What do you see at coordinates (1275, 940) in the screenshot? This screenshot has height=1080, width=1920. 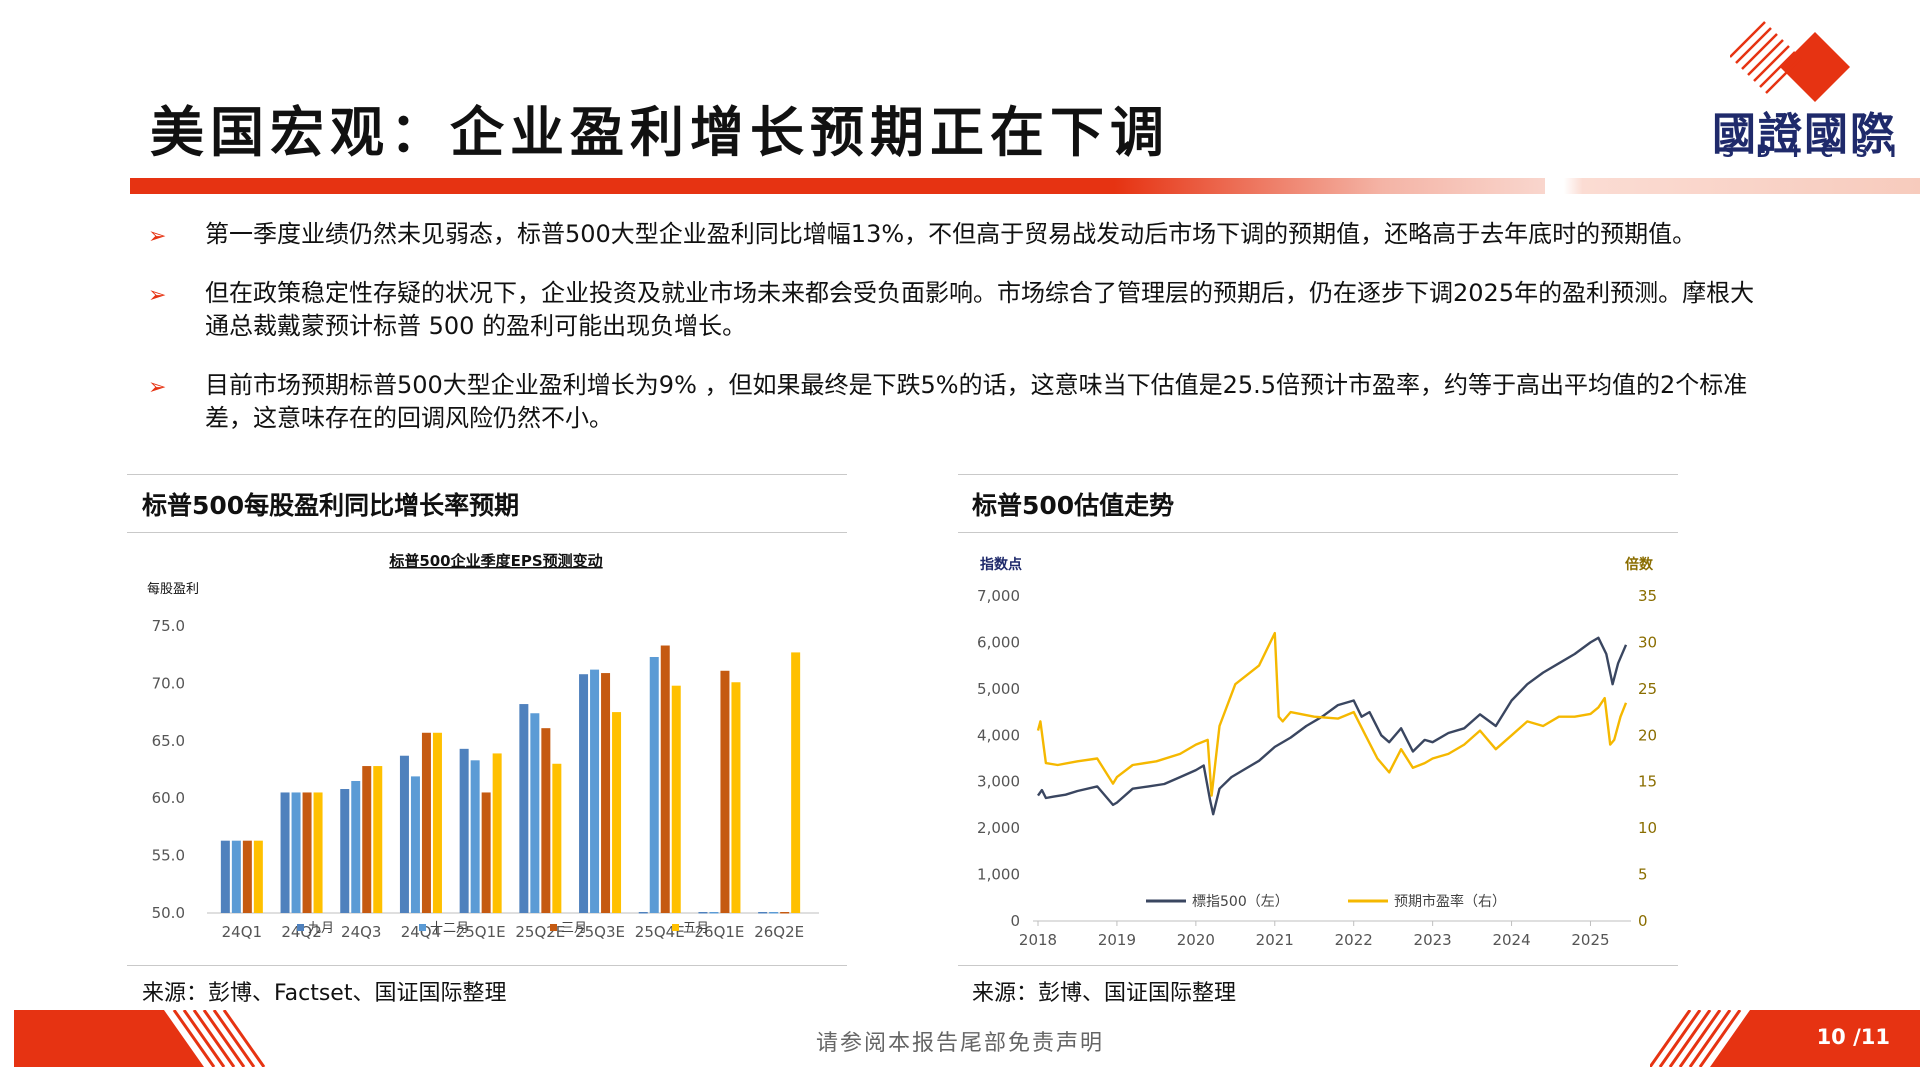 I see `x-tick-label: 2021` at bounding box center [1275, 940].